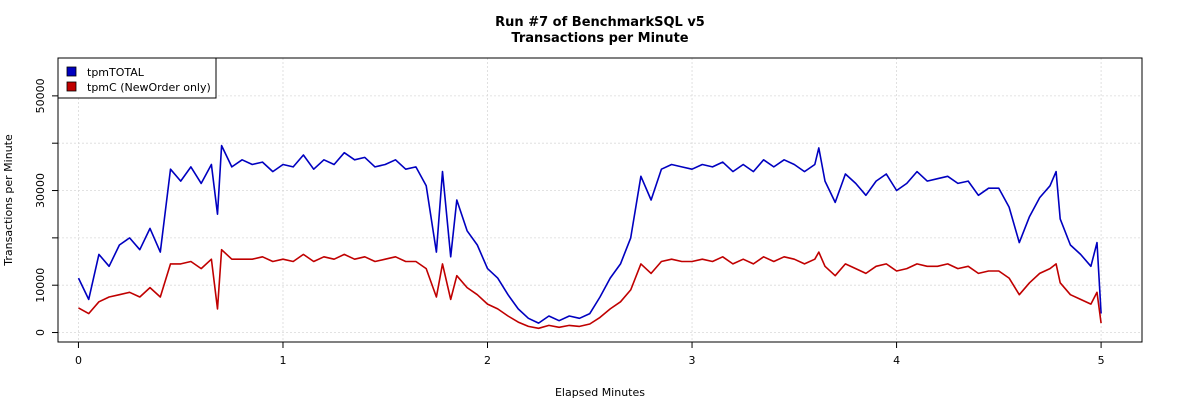 The height and width of the screenshot is (400, 1200). What do you see at coordinates (78, 360) in the screenshot?
I see `x-tick-label-0: 0` at bounding box center [78, 360].